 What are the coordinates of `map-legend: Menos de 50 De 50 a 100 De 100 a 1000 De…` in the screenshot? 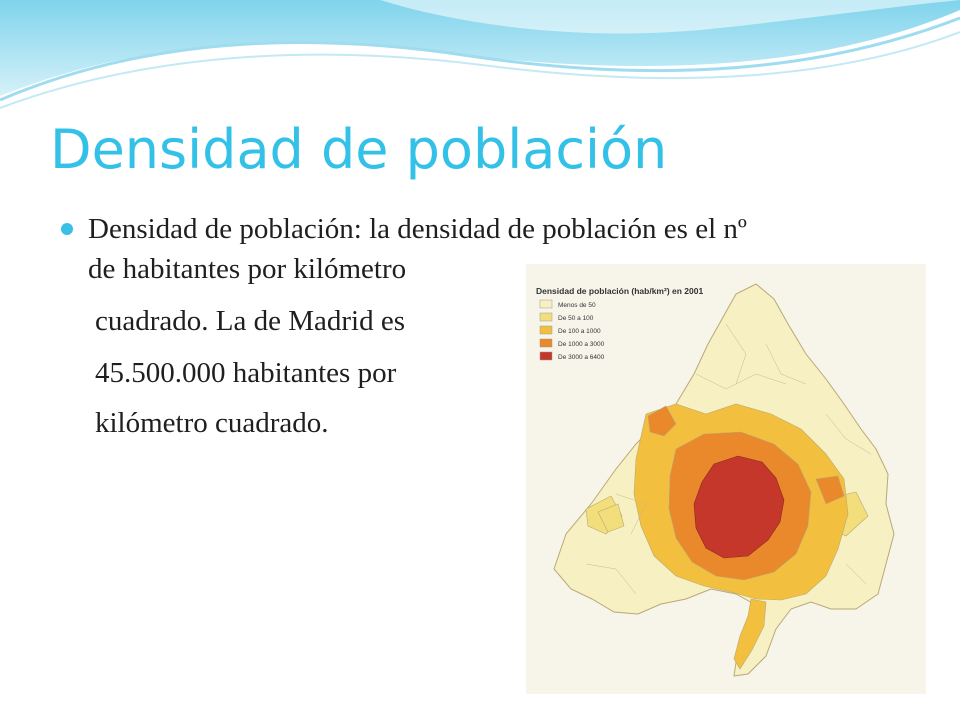 It's located at (572, 330).